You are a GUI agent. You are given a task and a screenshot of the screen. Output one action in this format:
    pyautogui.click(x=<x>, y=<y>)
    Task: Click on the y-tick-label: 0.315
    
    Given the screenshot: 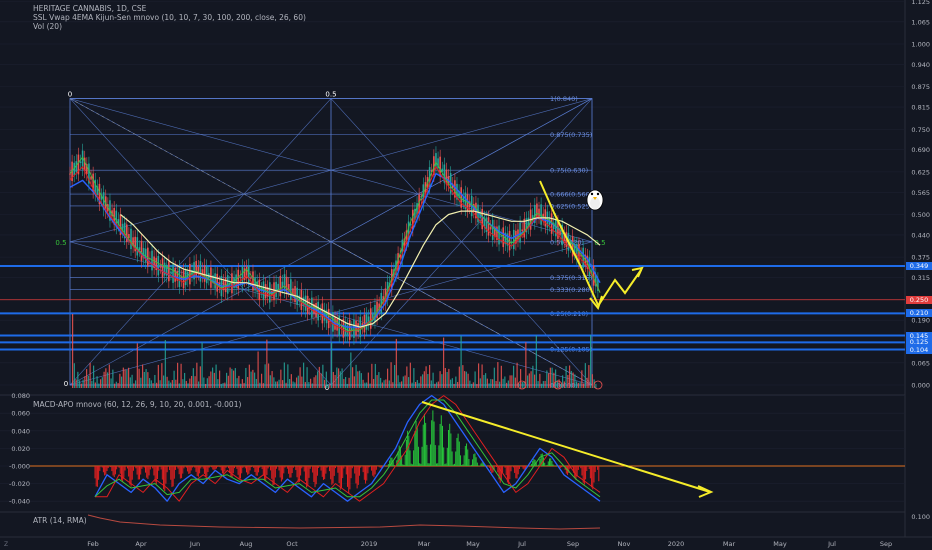 What is the action you would take?
    pyautogui.click(x=920, y=278)
    